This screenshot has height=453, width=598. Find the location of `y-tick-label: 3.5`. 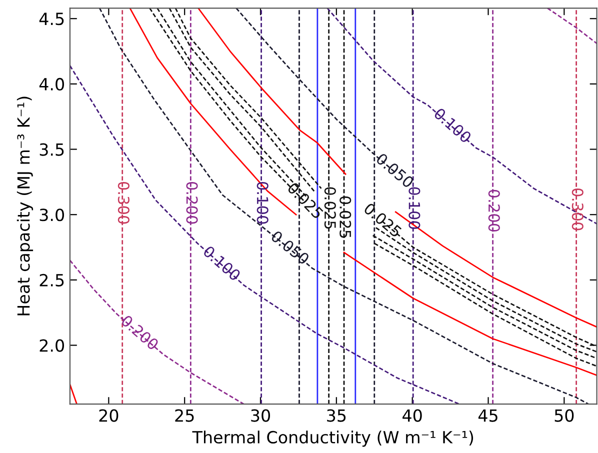

y-tick-label: 3.5 is located at coordinates (52, 149).